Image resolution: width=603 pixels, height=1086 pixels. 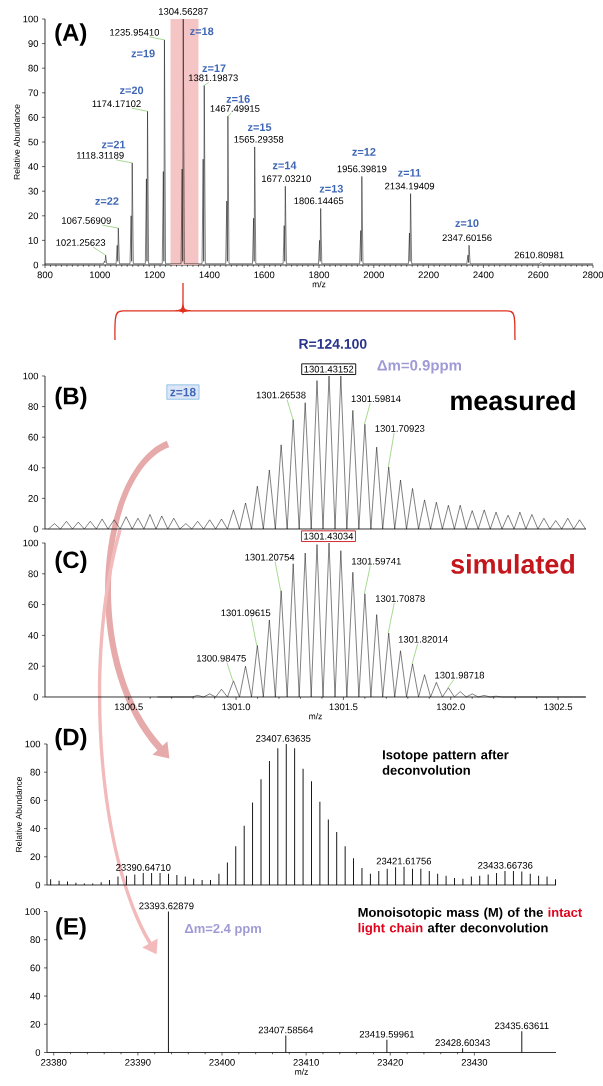 I want to click on annotation: z=10, so click(x=467, y=223).